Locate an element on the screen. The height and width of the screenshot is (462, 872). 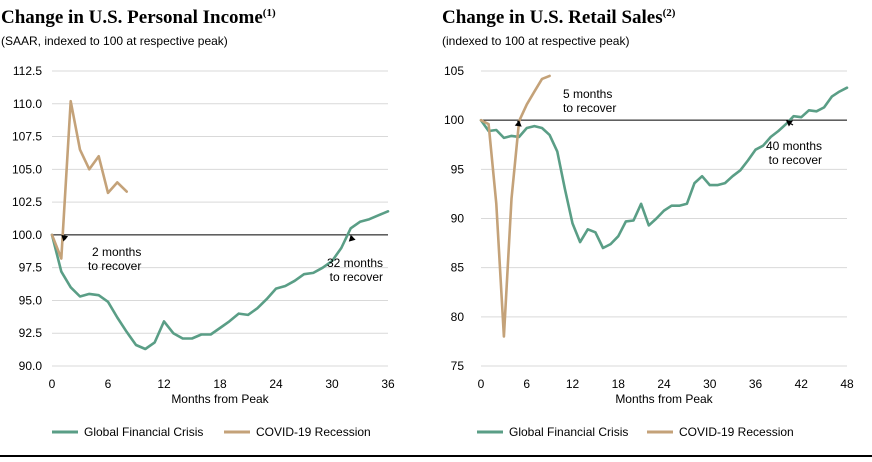
left-annotation-2: 32 months to recover is located at coordinates (355, 270).